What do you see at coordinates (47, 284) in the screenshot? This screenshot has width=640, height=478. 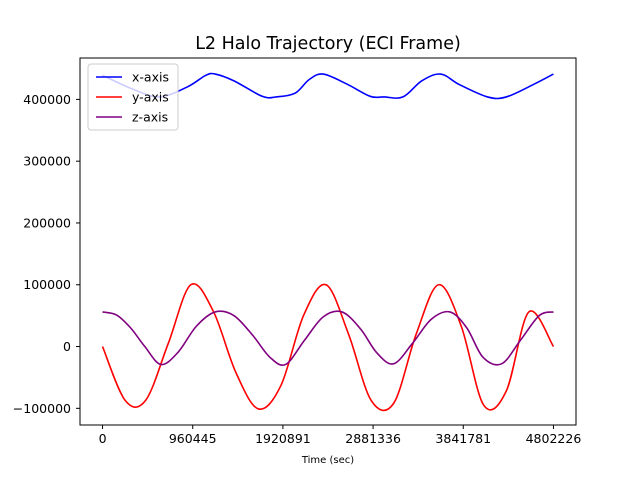 I see `y-tick-label: 100000` at bounding box center [47, 284].